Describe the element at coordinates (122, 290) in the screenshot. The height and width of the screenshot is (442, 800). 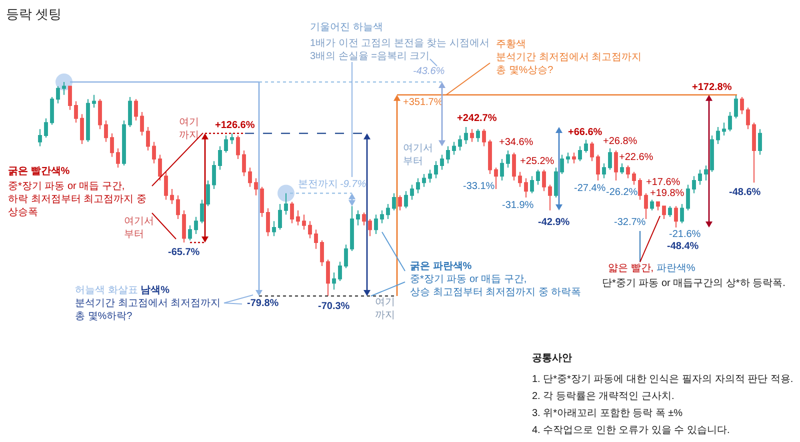
I see `annotation: 허늘색 화살표 남색%` at that location.